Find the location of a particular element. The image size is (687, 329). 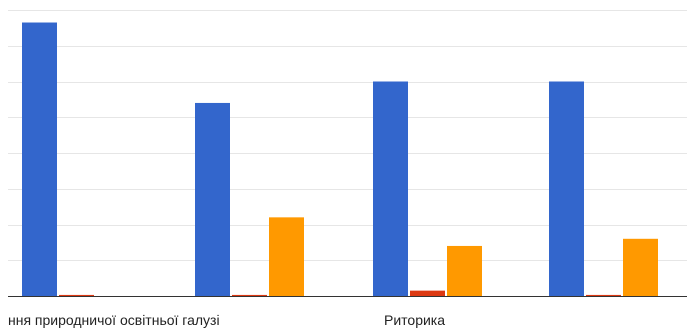

x-tick-label-1: ння природничої освітньої галузі is located at coordinates (114, 320).